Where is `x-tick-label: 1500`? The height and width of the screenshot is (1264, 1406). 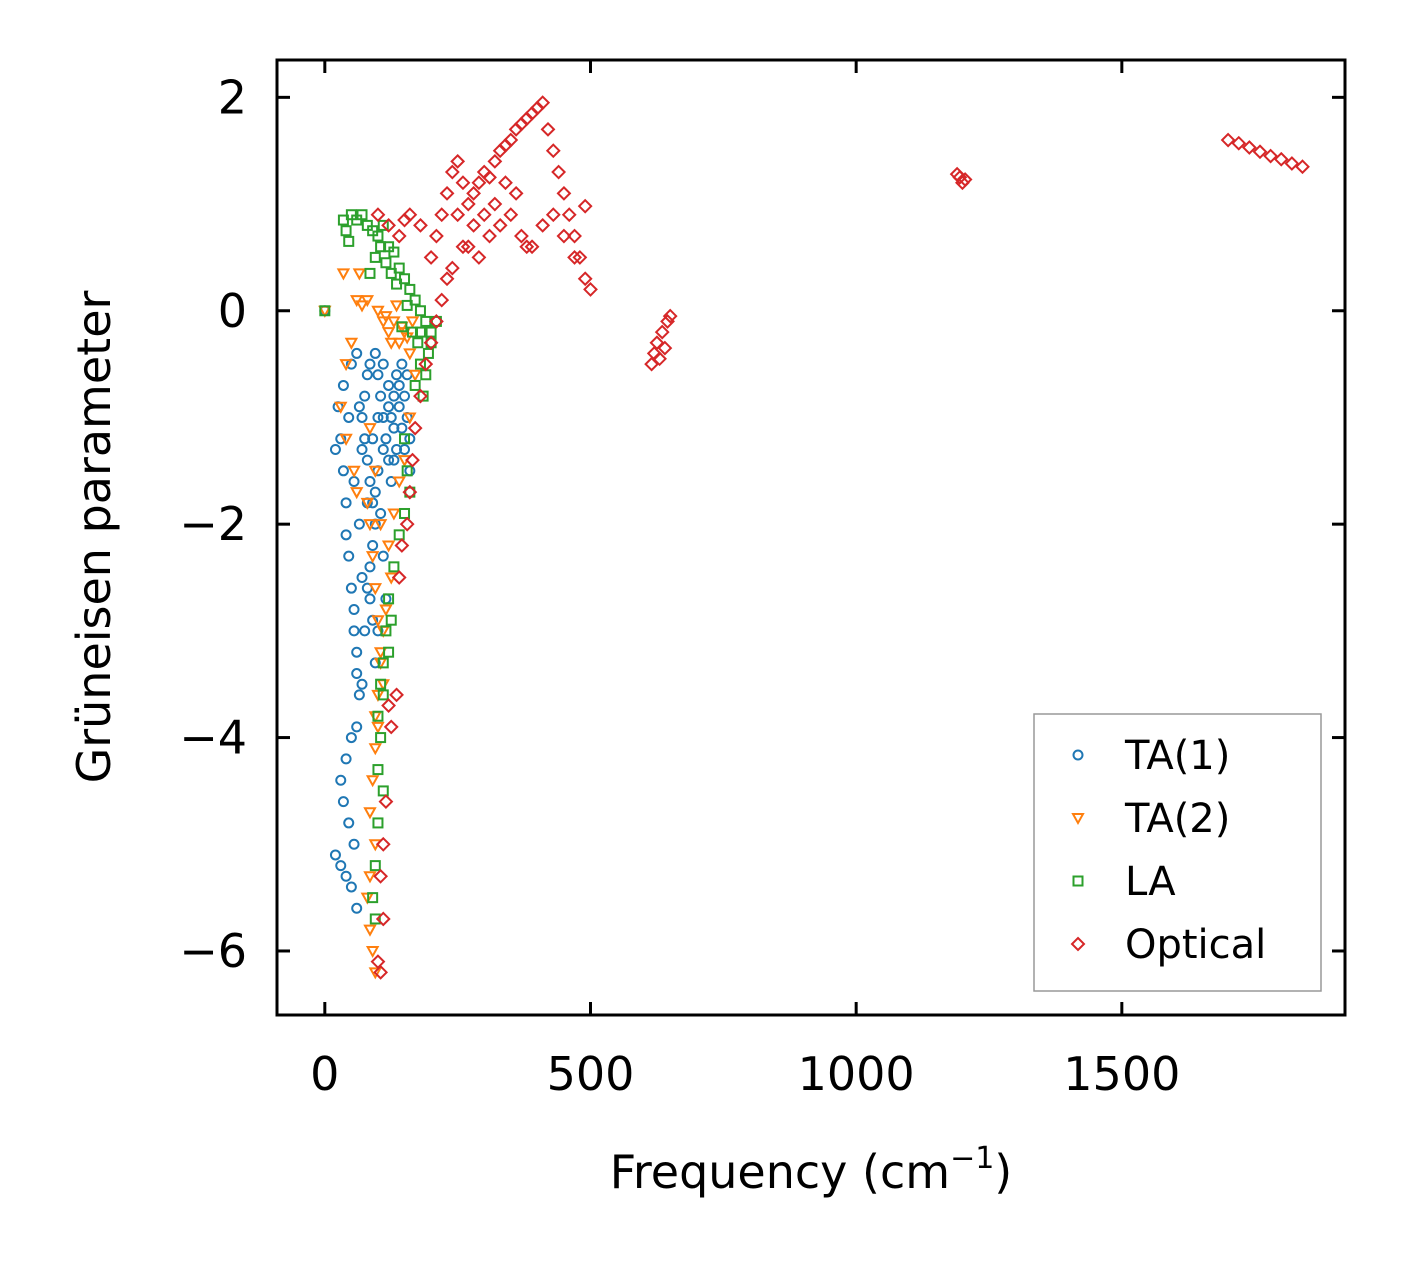
x-tick-label: 1500 is located at coordinates (1121, 1074).